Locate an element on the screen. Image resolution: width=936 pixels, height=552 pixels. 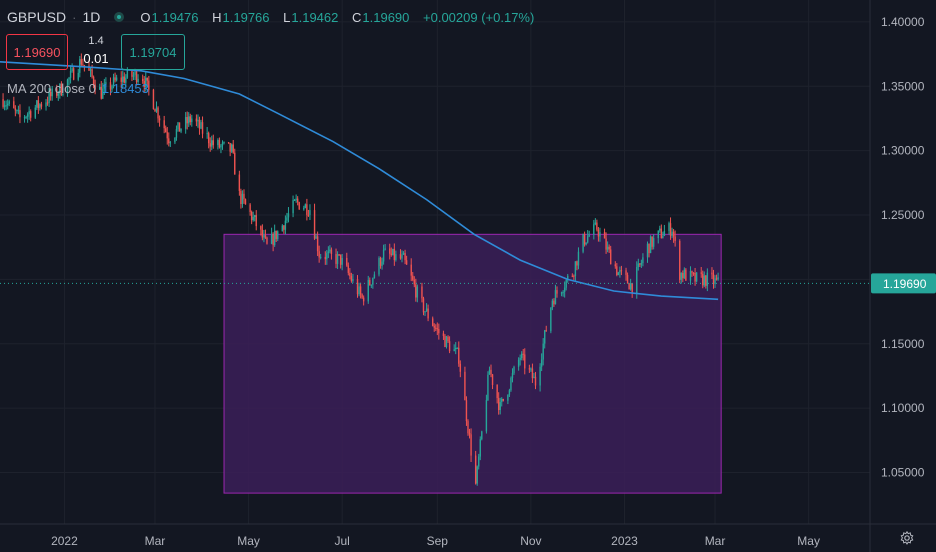
change-value: +0.00209 (+0.17%) is located at coordinates (479, 17).